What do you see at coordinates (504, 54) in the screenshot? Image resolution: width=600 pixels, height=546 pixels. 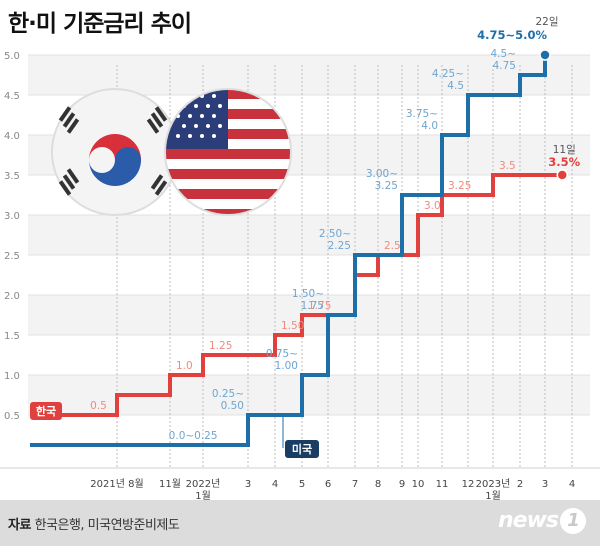 I see `step-value-label: 4.5~` at bounding box center [504, 54].